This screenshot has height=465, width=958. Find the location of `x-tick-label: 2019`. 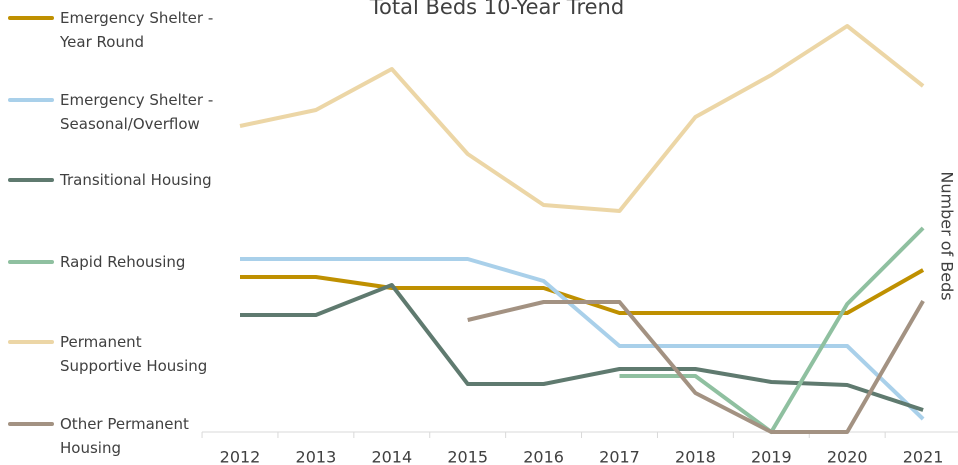

x-tick-label: 2019 is located at coordinates (771, 456).